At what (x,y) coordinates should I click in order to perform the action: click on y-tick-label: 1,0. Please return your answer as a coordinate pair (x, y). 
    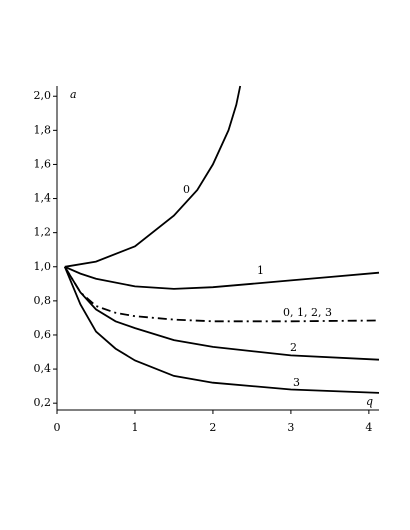
    Looking at the image, I should click on (43, 266).